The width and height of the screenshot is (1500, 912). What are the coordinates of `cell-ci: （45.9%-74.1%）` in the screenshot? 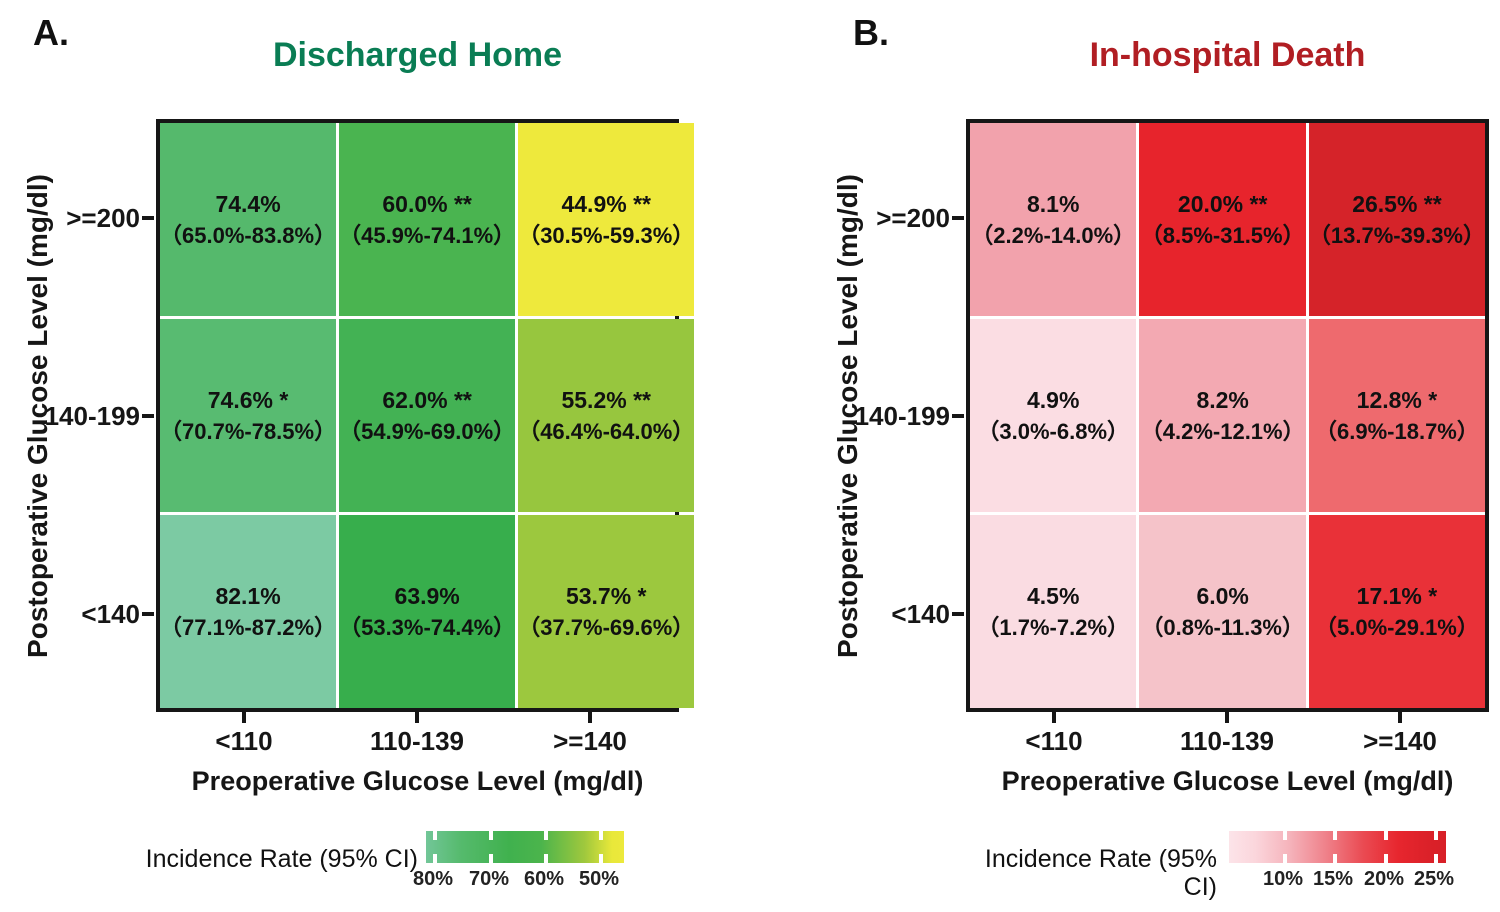 It's located at (427, 235).